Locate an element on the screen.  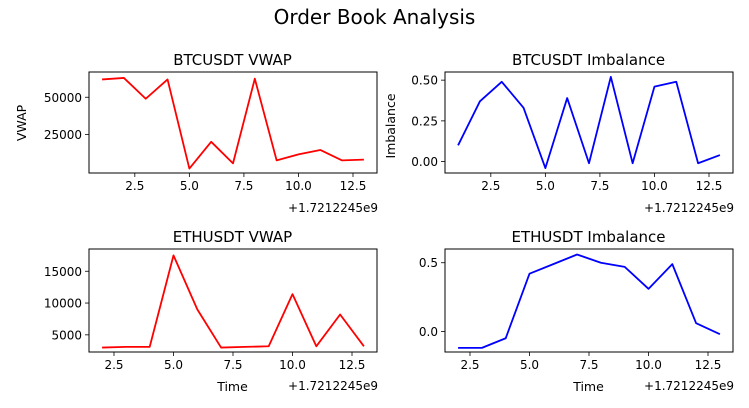
btcusdt-vwap-xtick-label: 10.0 is located at coordinates (298, 186).